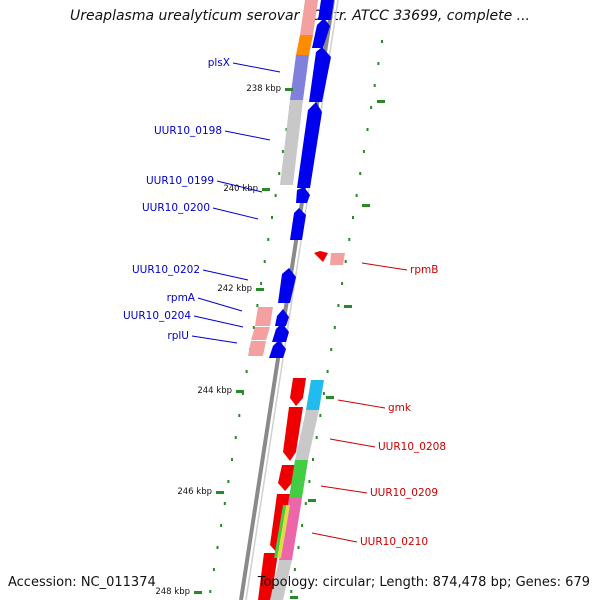  What do you see at coordinates (188, 131) in the screenshot?
I see `gene-label-left: UUR10_0198` at bounding box center [188, 131].